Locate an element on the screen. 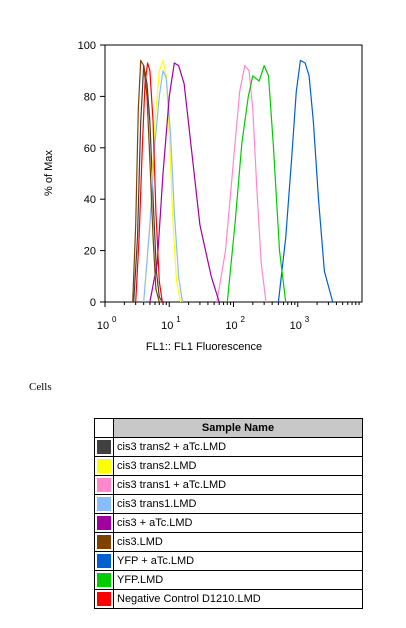  y-tick-label: 80 is located at coordinates (90, 97).